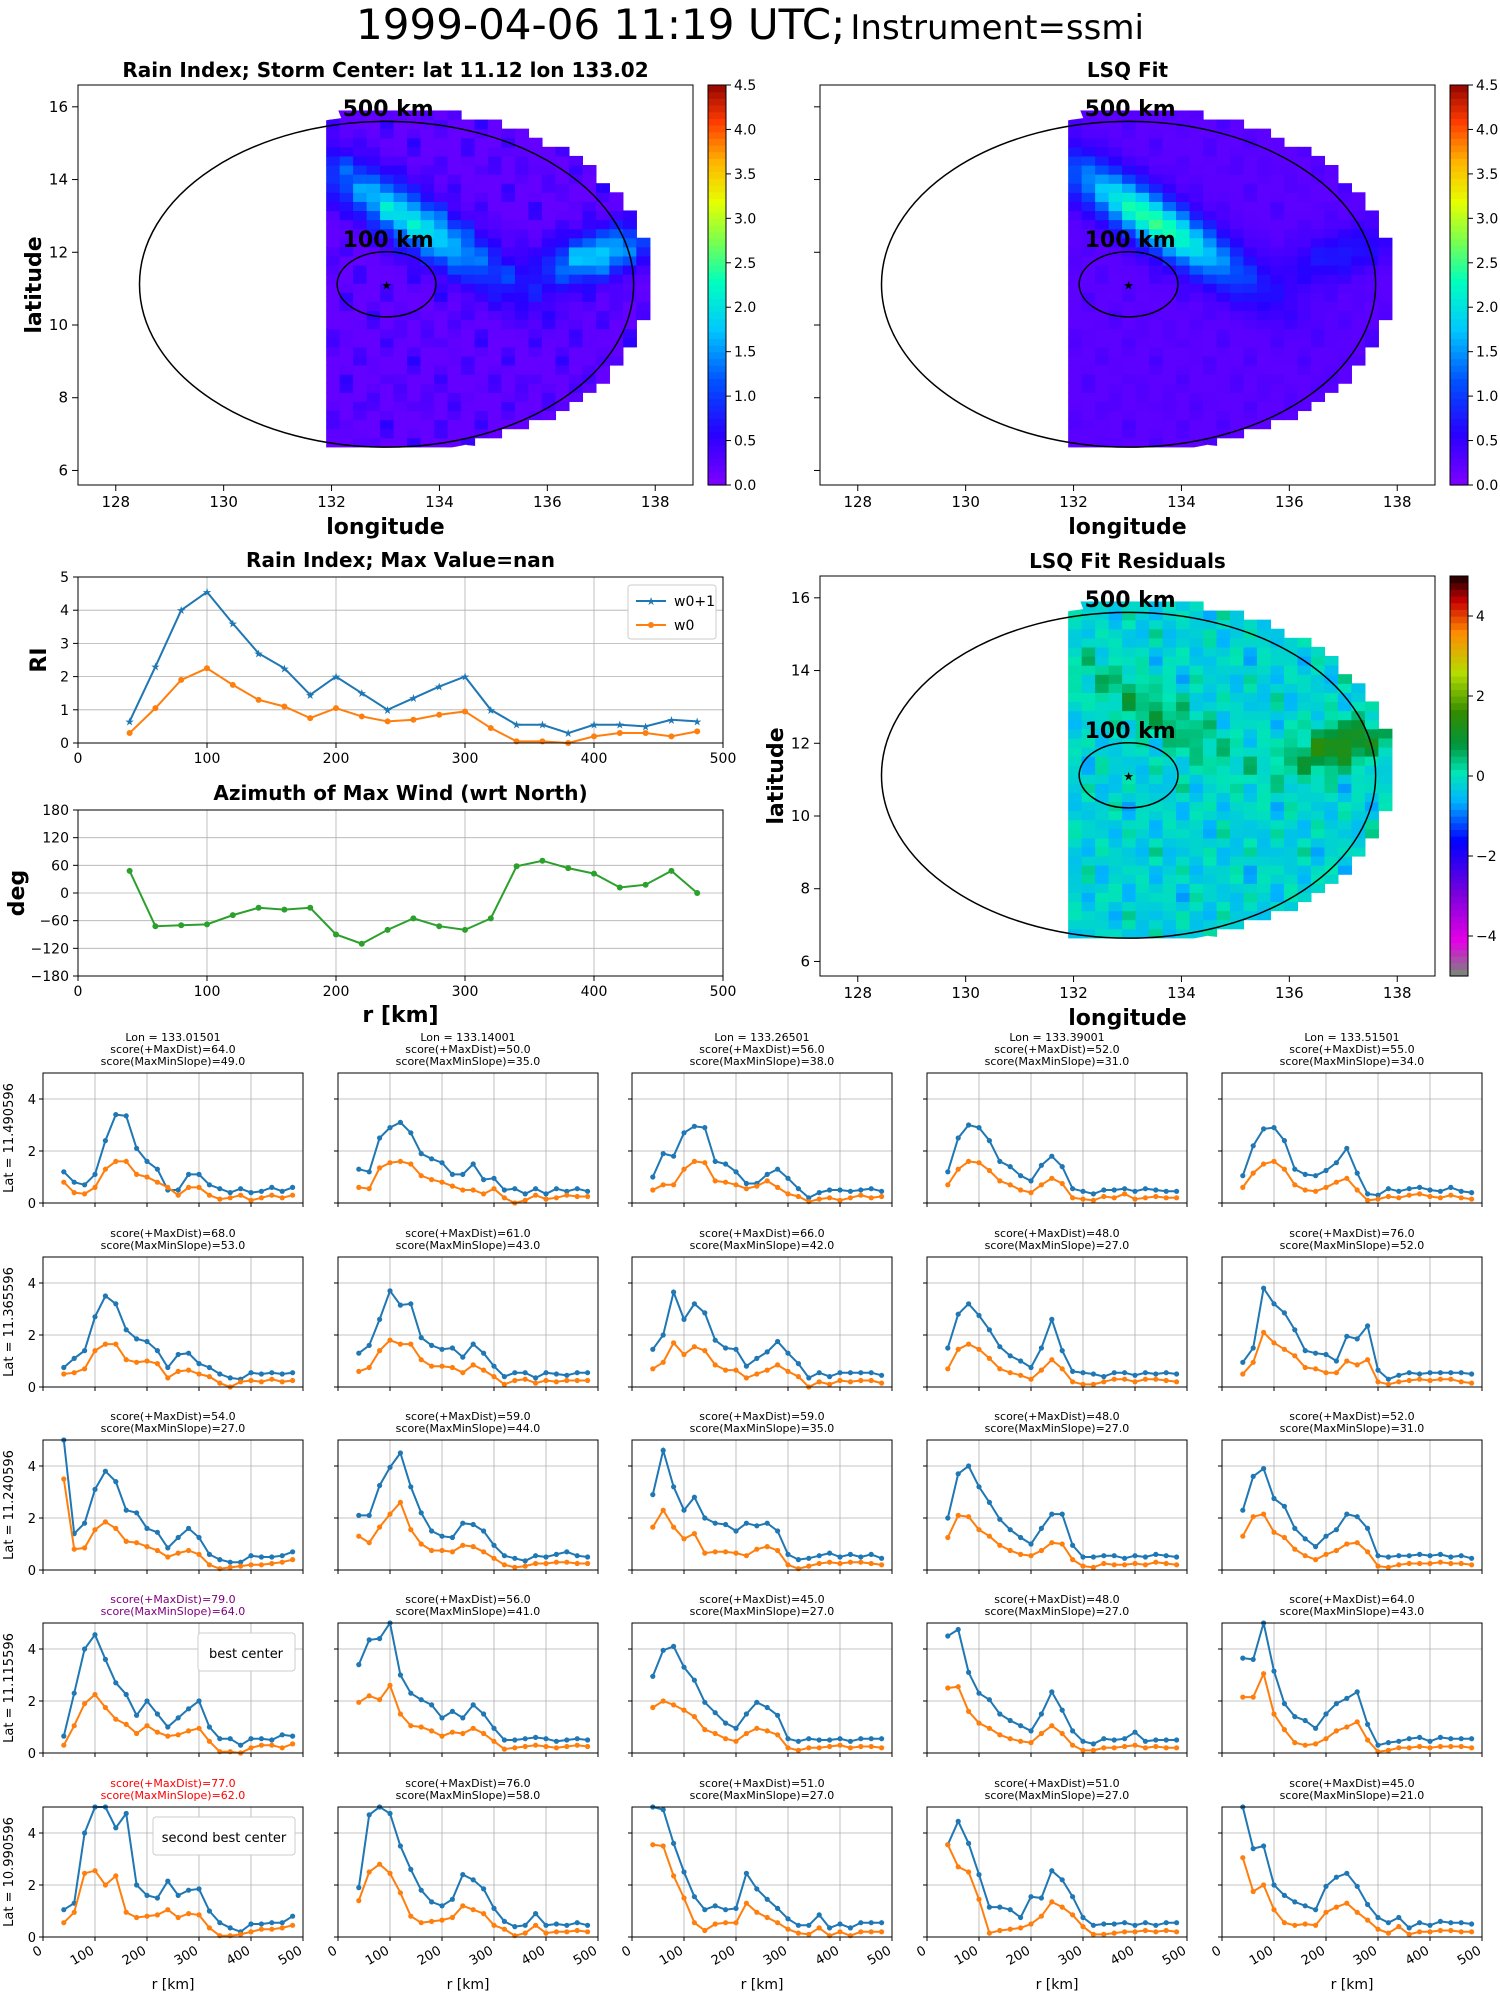 This screenshot has width=1500, height=2000. I want to click on x-tick-label: 128, so click(857, 502).